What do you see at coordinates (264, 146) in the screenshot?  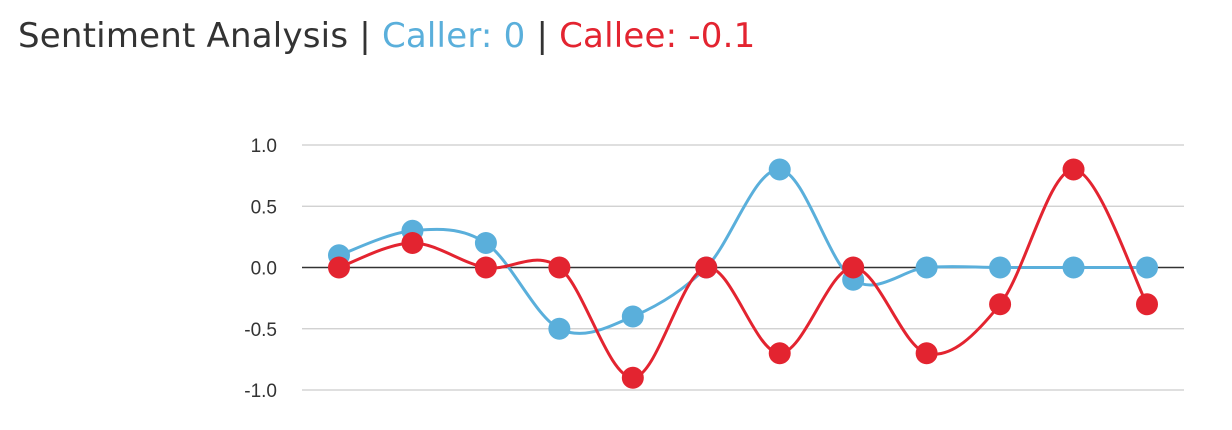 I see `y-tick-label: 1.0` at bounding box center [264, 146].